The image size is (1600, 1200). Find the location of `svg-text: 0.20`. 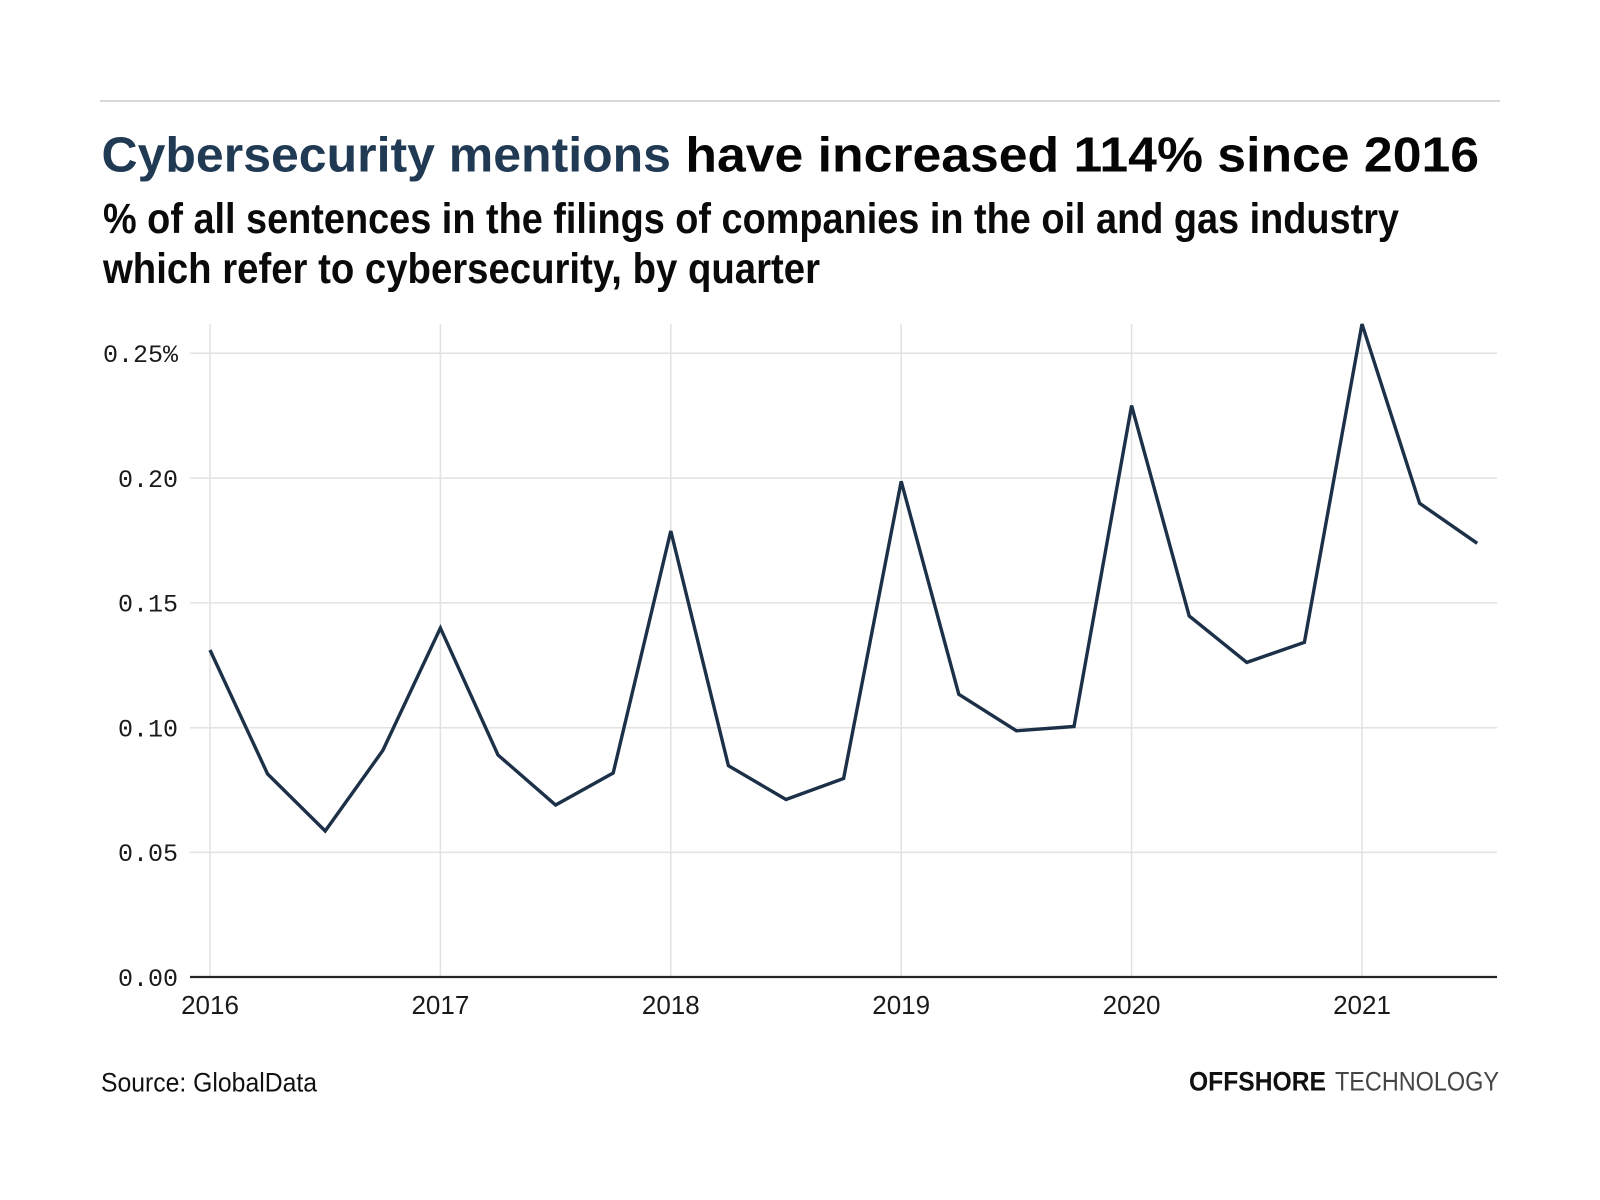

svg-text: 0.20 is located at coordinates (148, 480).